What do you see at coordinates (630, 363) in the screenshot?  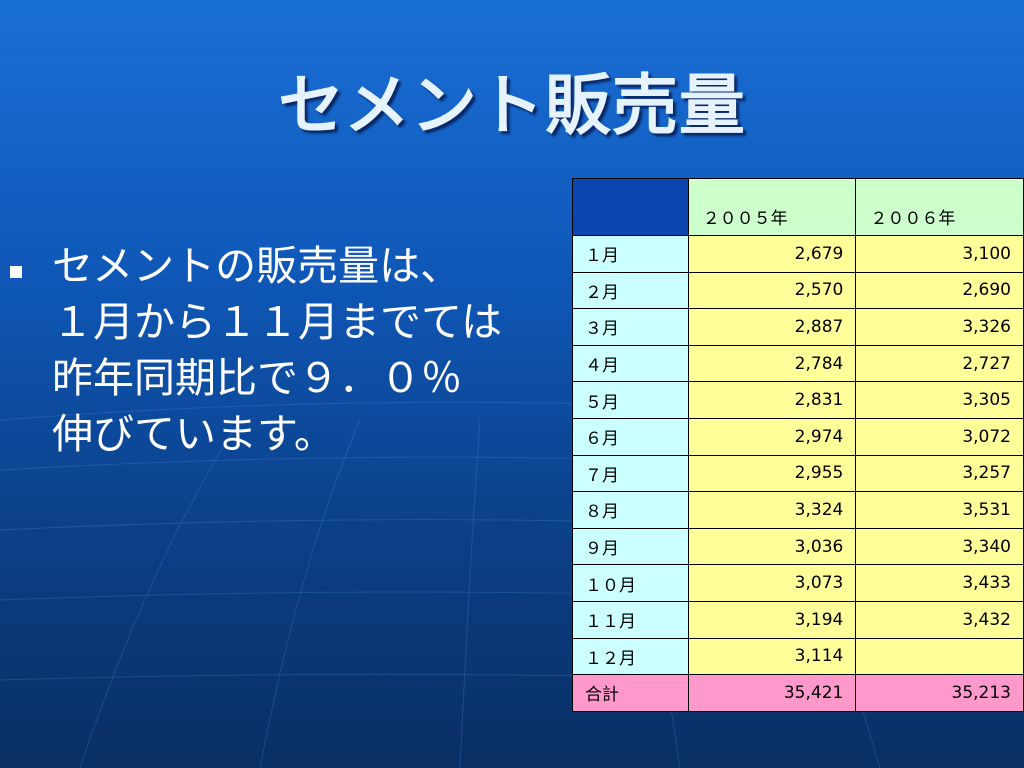 I see `month-cell: ４月` at bounding box center [630, 363].